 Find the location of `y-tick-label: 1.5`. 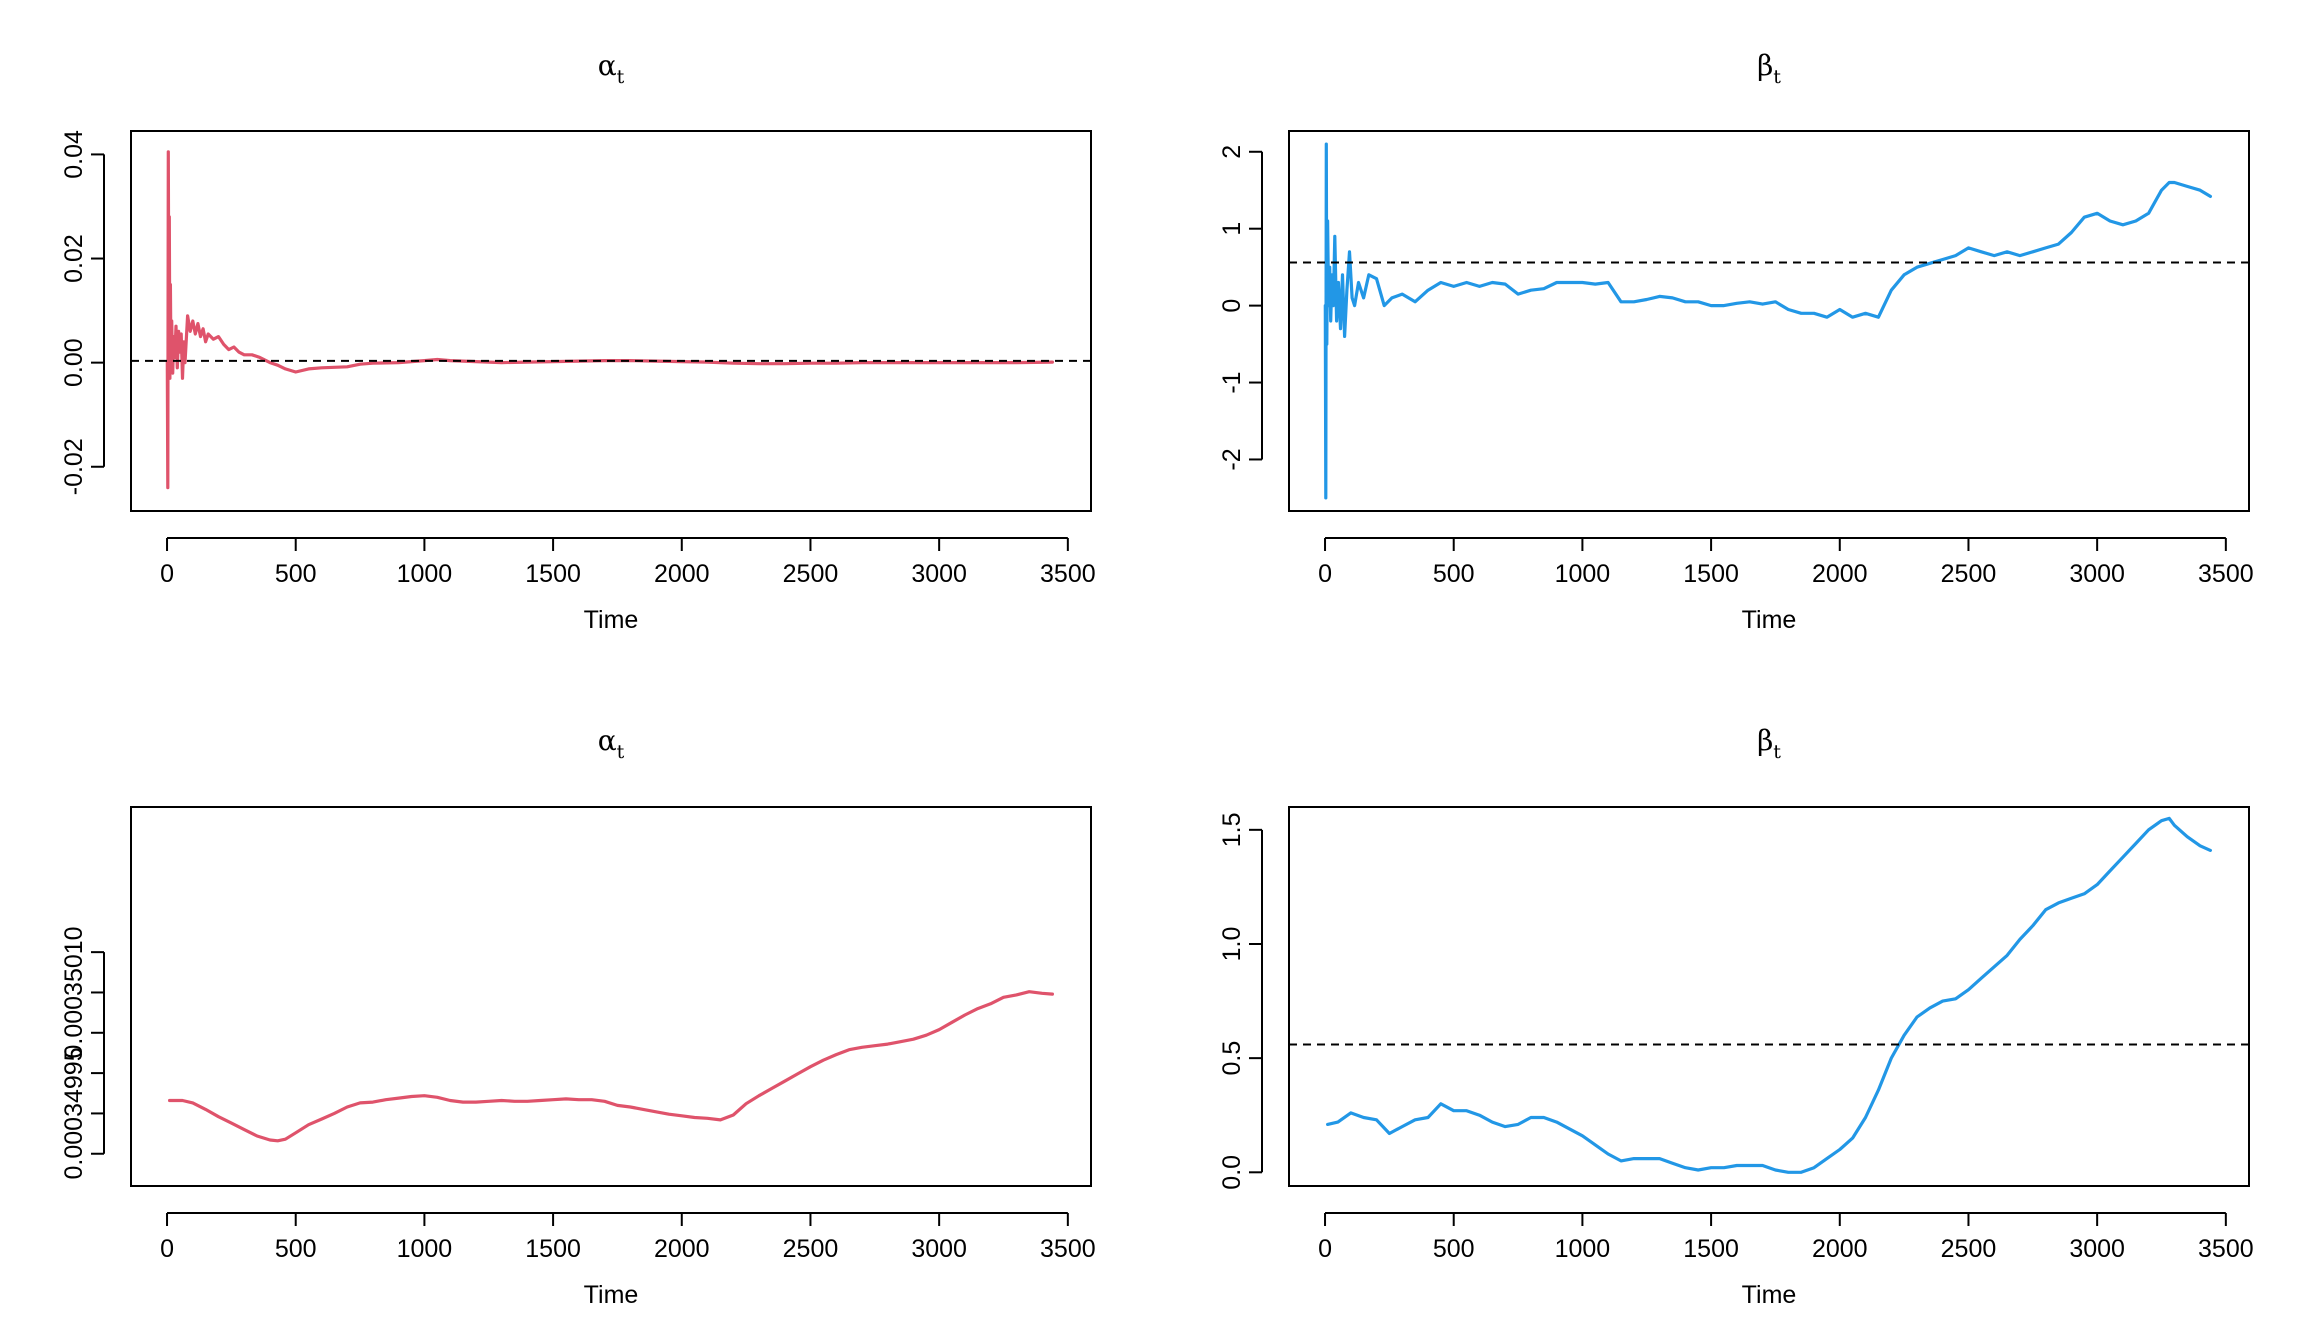

y-tick-label: 1.5 is located at coordinates (1232, 829).